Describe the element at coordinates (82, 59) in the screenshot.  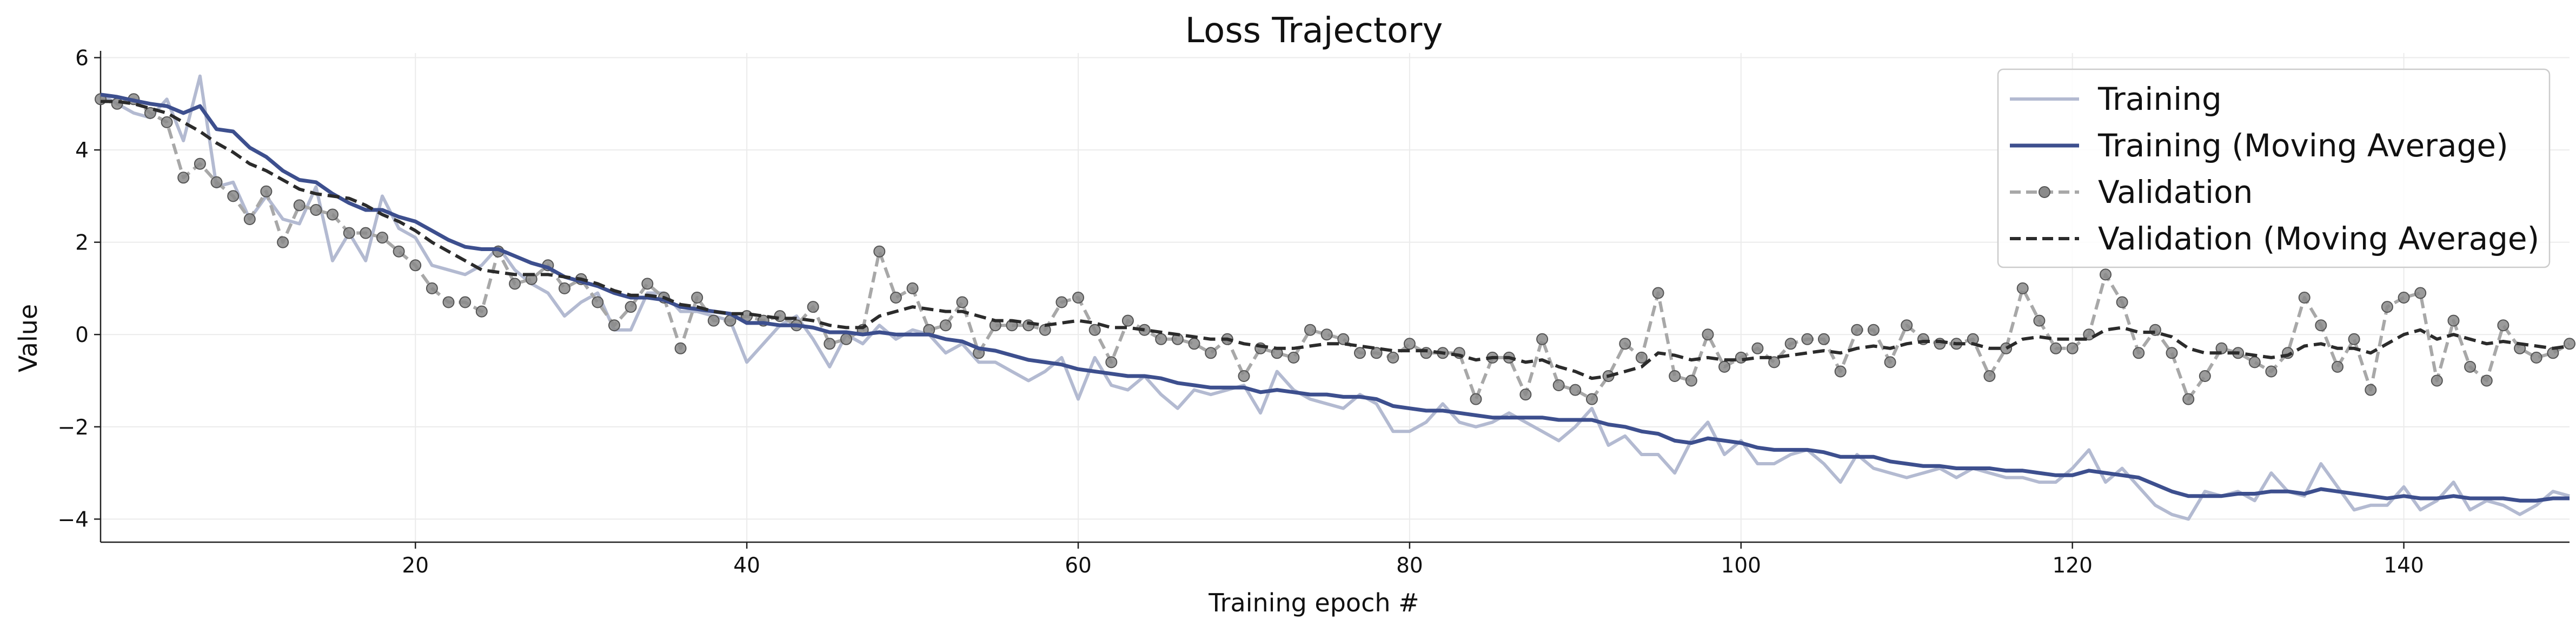
I see `y-tick-label: 6` at that location.